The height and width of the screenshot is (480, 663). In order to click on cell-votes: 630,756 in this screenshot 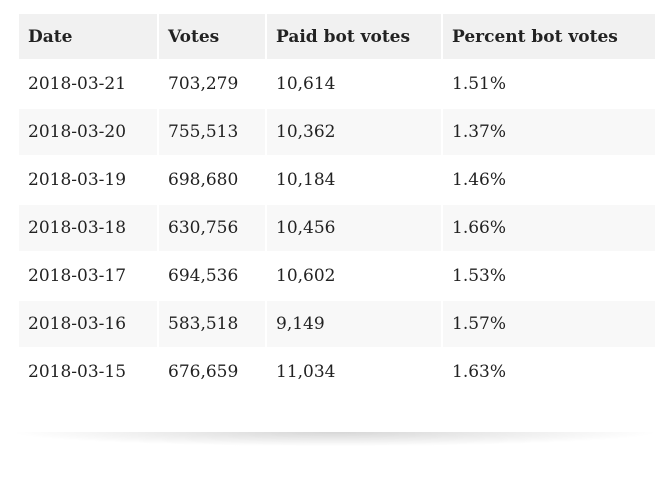, I will do `click(212, 228)`.